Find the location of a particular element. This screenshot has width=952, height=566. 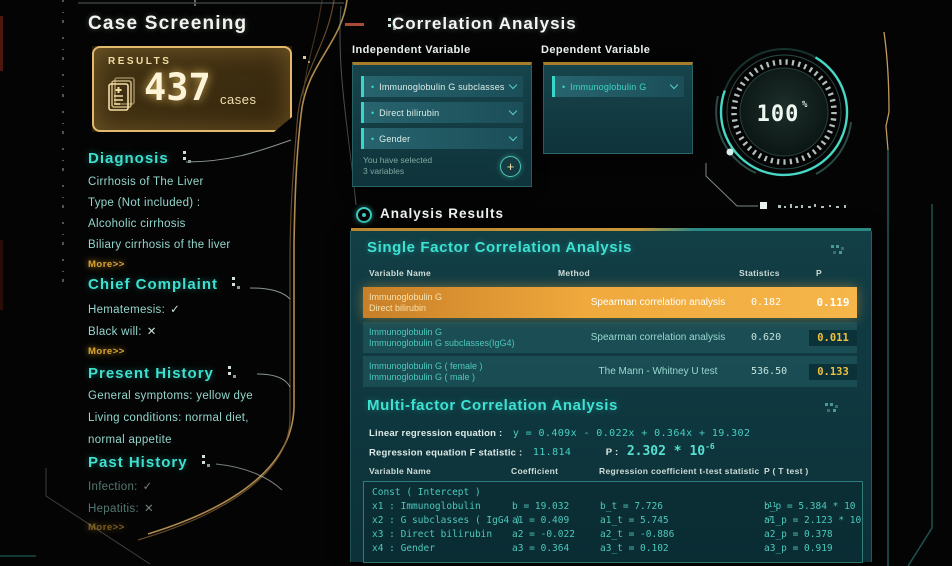

p-exponent: -7 is located at coordinates (768, 519).